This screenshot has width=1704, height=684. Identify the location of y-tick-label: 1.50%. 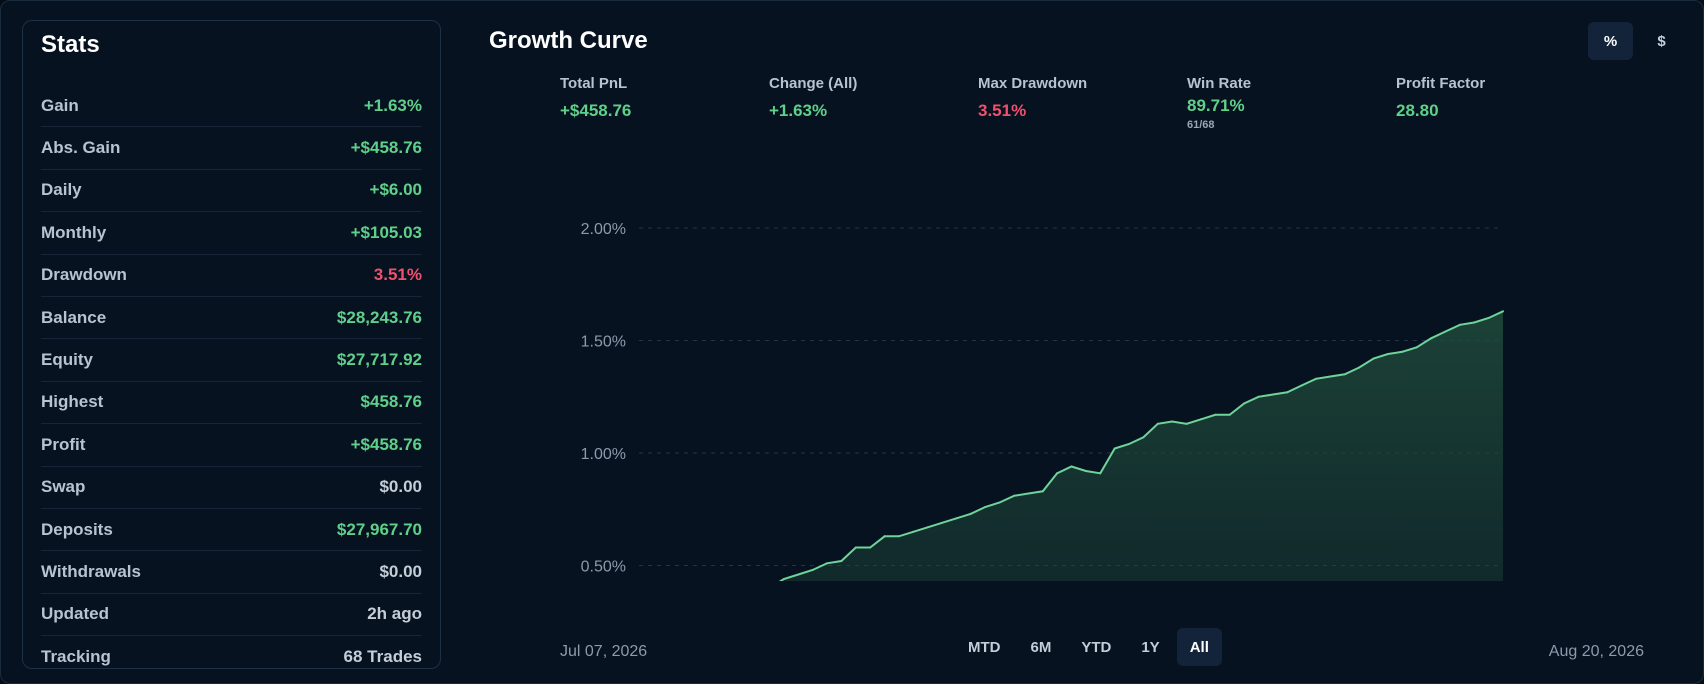
(603, 342).